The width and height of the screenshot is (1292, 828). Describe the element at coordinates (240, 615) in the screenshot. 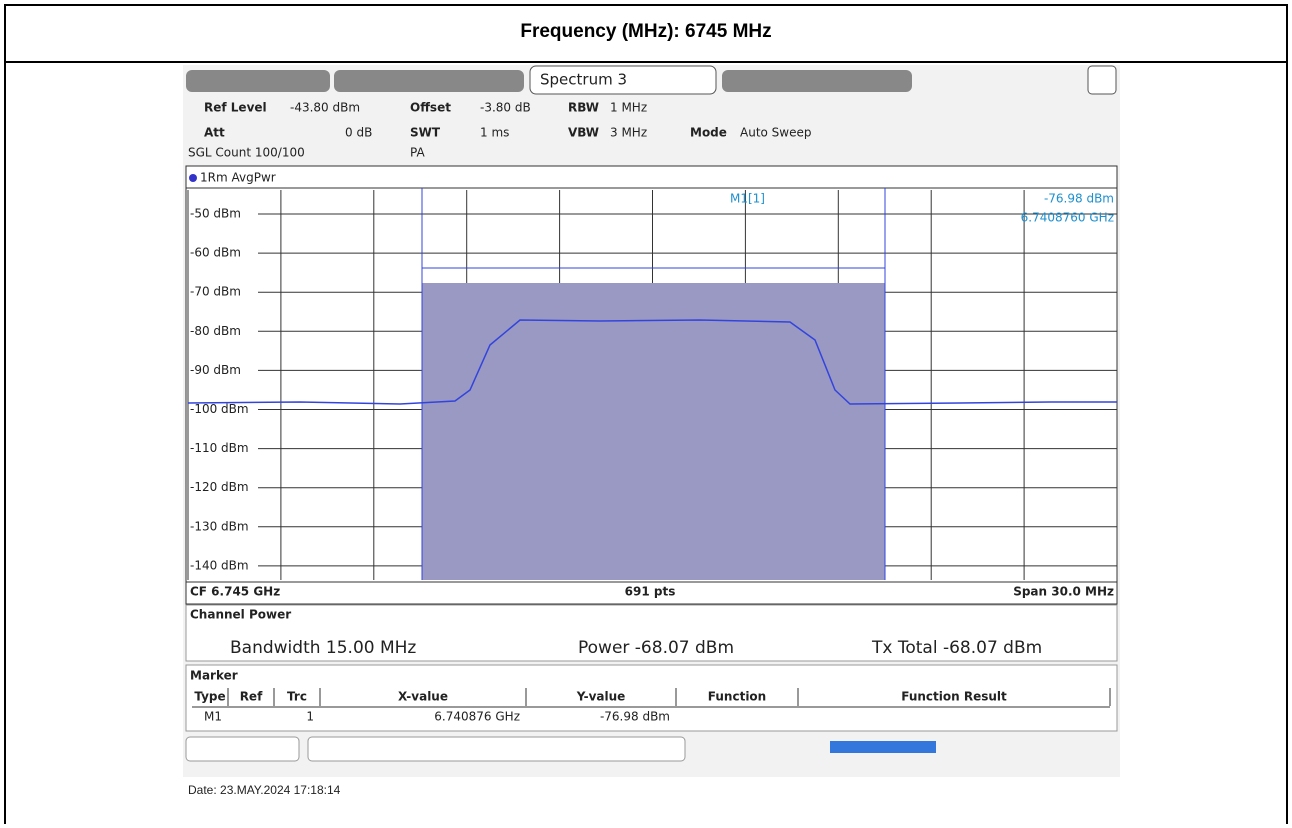

I see `channel-power-title: Channel Power` at that location.